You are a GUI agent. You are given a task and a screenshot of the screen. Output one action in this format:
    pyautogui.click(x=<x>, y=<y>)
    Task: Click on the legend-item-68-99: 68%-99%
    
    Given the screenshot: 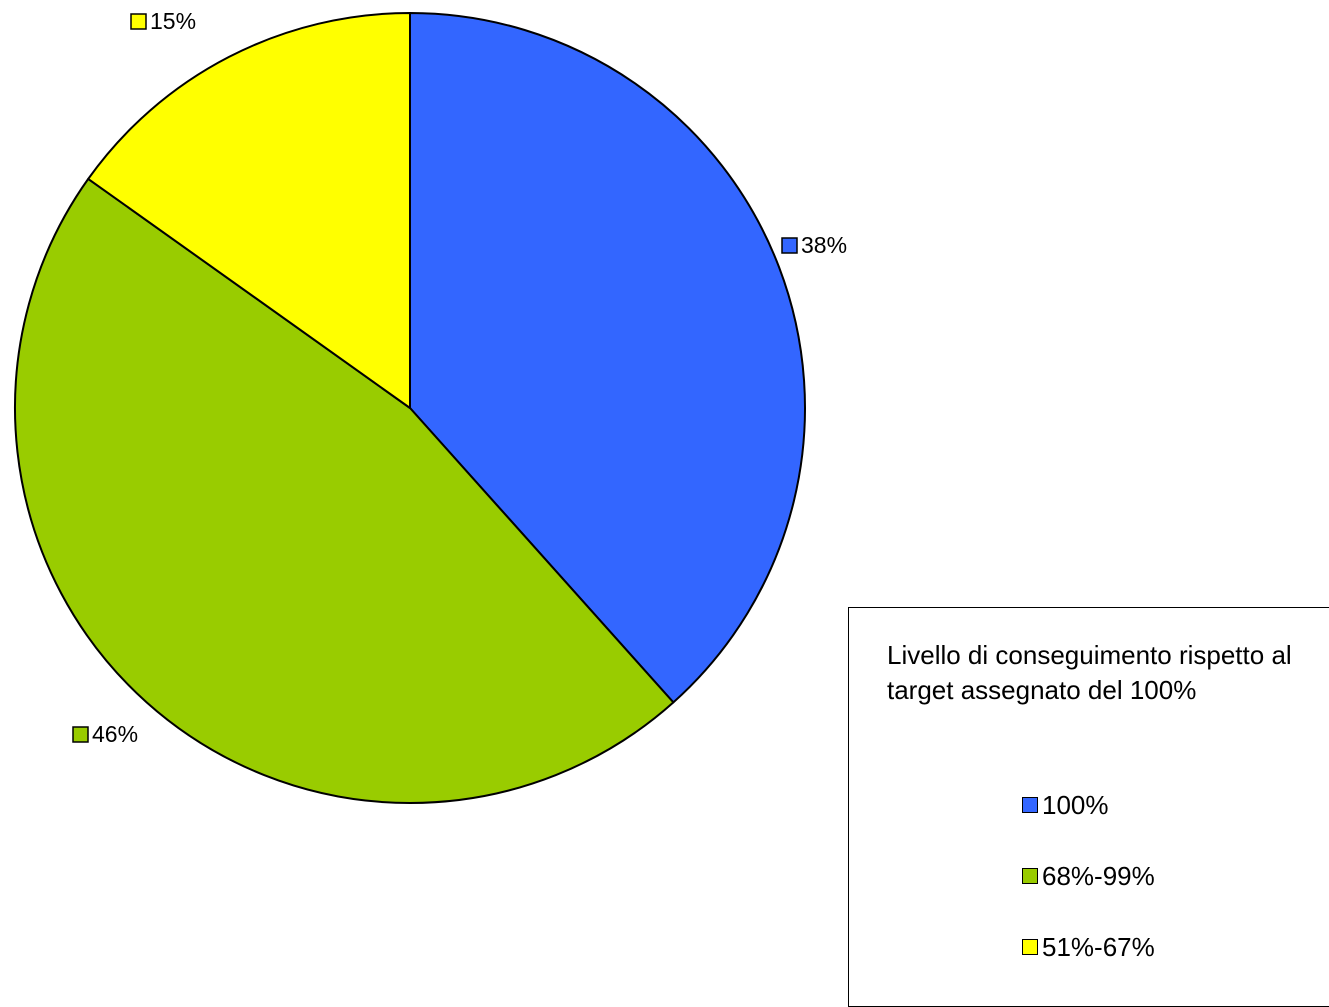 What is the action you would take?
    pyautogui.click(x=1088, y=876)
    